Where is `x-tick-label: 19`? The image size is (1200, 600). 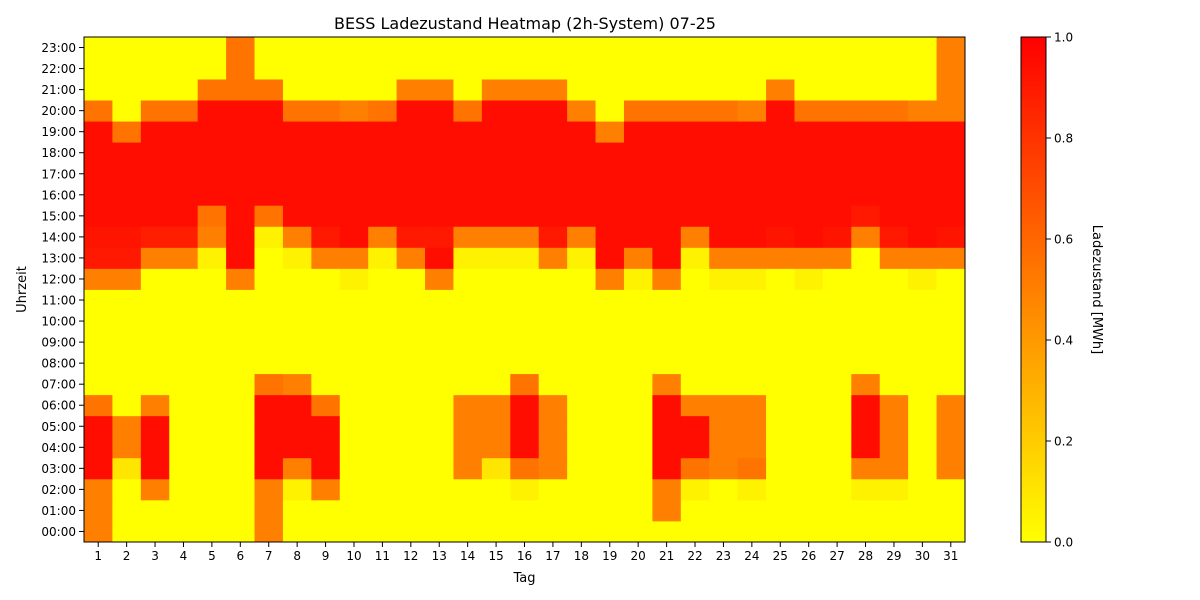
x-tick-label: 19 is located at coordinates (609, 556).